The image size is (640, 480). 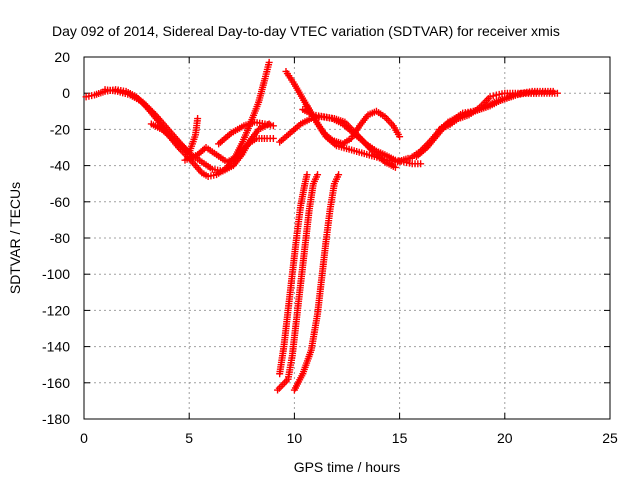 I want to click on series-track-i, so click(x=353, y=125).